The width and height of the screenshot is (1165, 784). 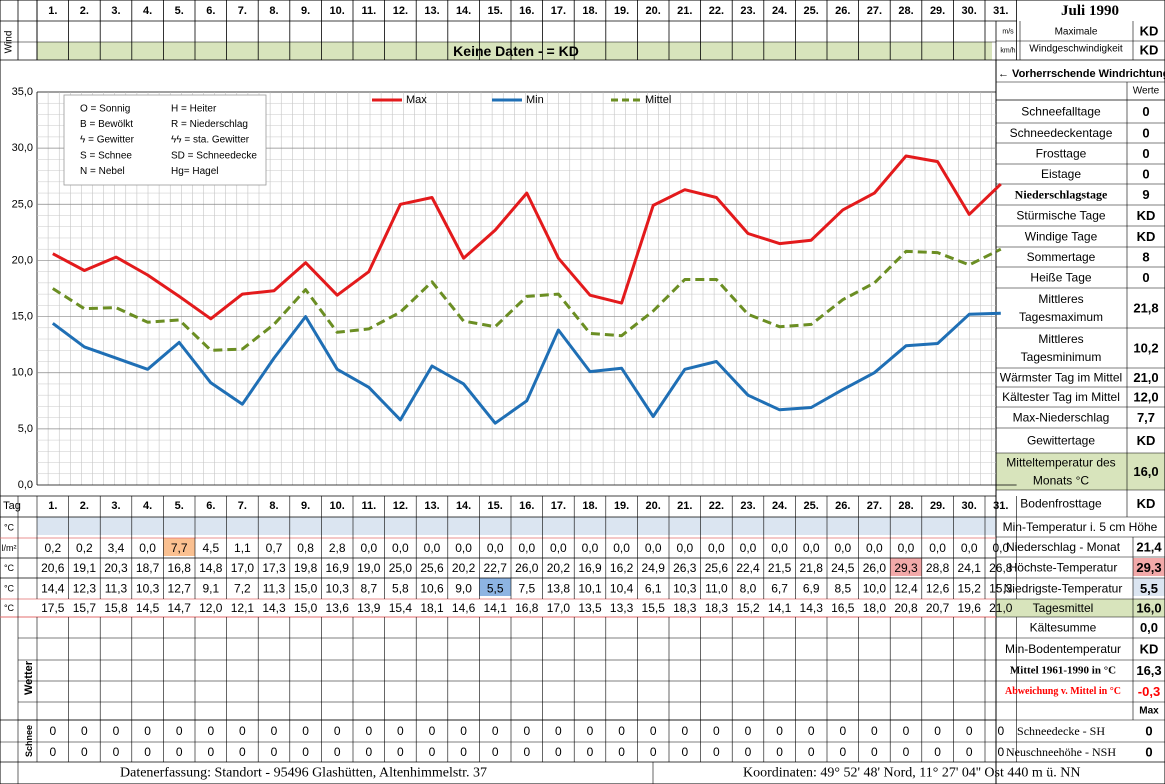 What do you see at coordinates (622, 568) in the screenshot?
I see `day-value: 16,2` at bounding box center [622, 568].